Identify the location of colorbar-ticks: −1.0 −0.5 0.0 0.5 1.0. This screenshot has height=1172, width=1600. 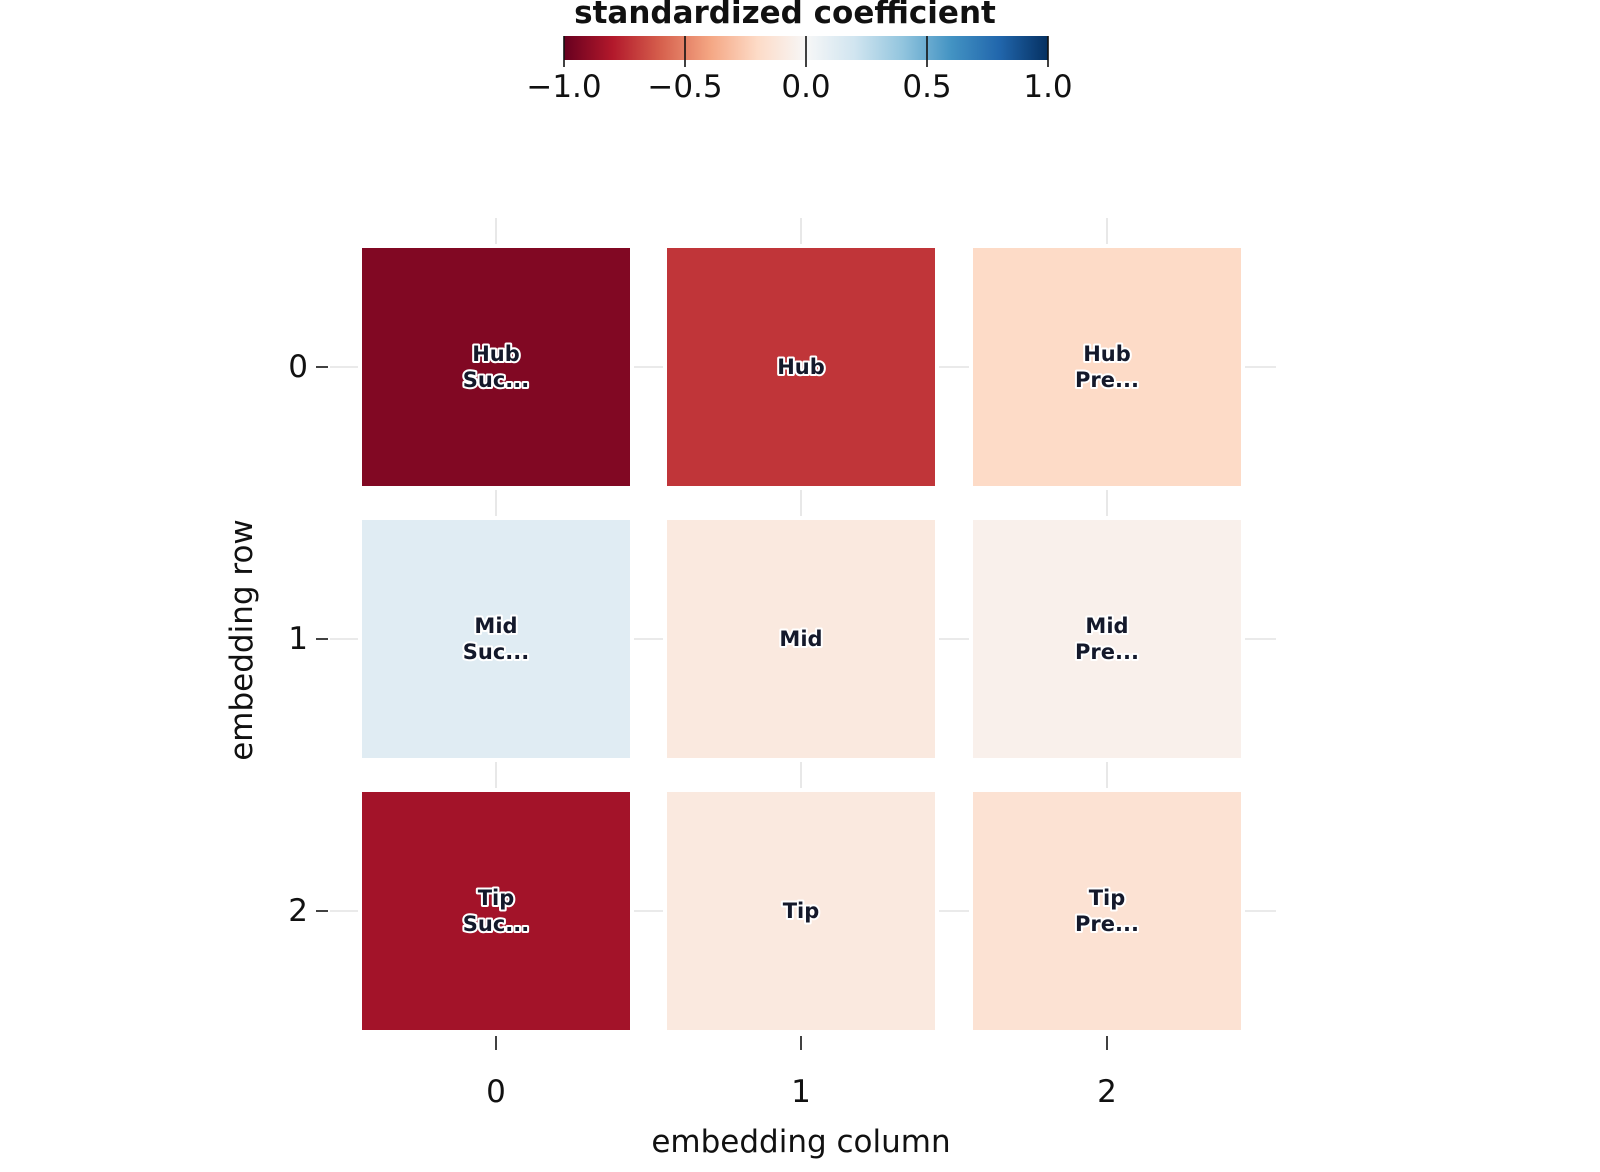
(799, 70).